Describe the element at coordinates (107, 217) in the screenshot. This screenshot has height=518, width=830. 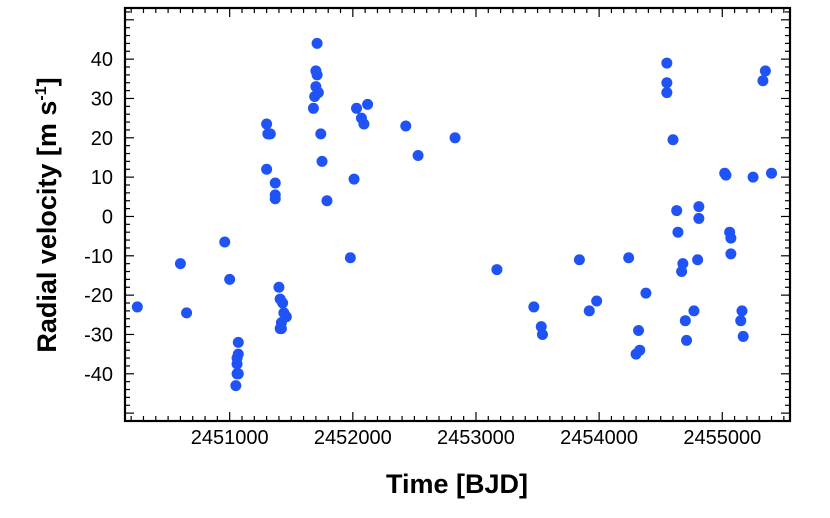
I see `y-tick-label: 0` at that location.